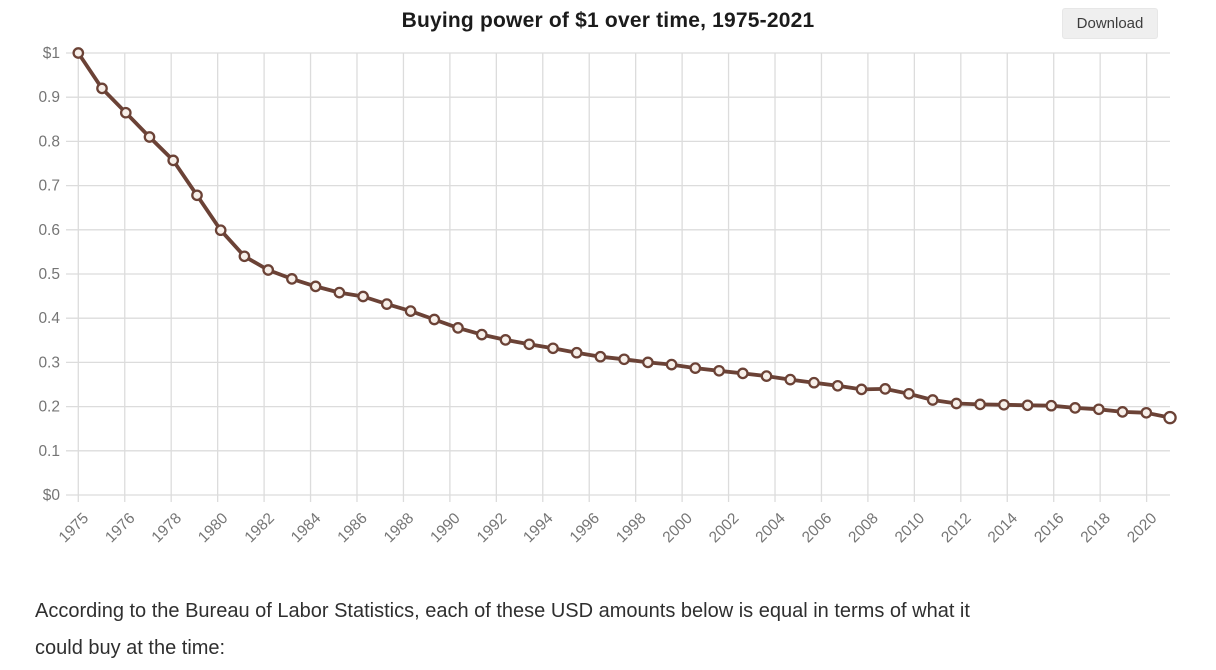  What do you see at coordinates (956, 528) in the screenshot?
I see `x-tick-label: 2012` at bounding box center [956, 528].